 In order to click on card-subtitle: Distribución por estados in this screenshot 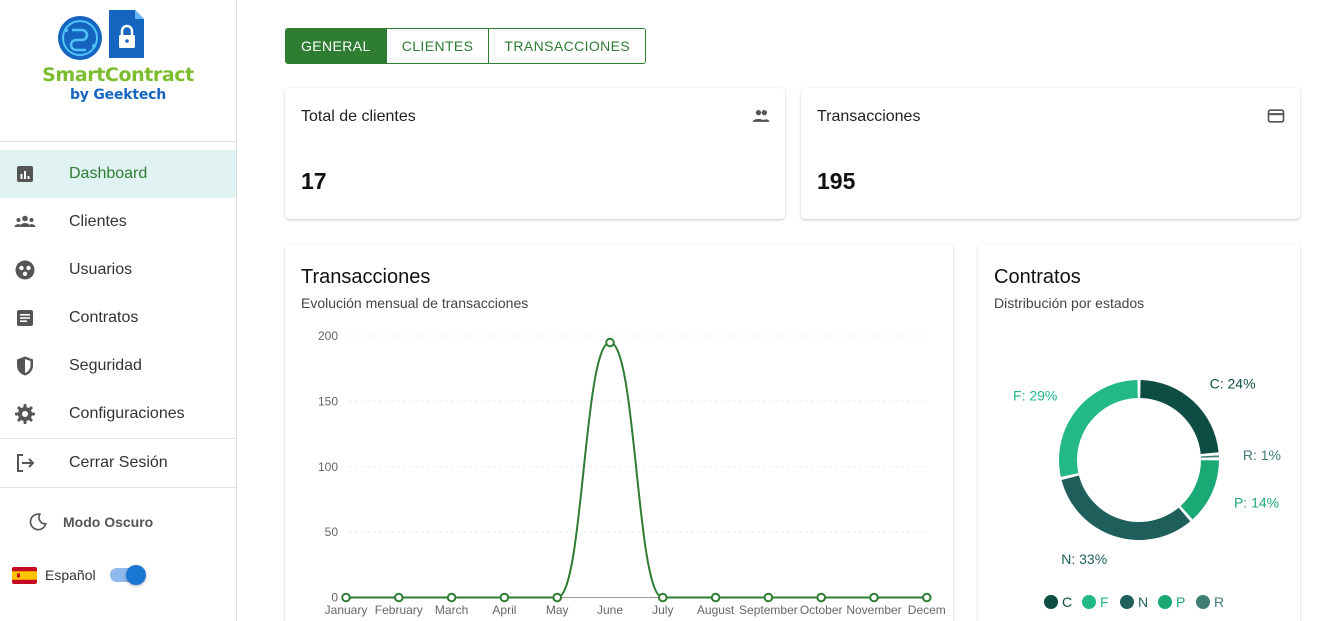, I will do `click(1069, 303)`.